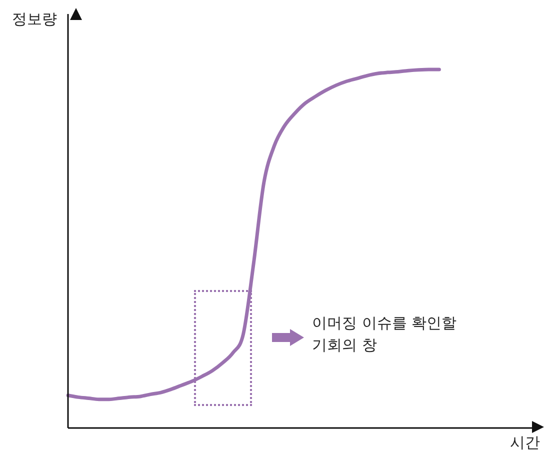 The width and height of the screenshot is (548, 455). I want to click on x-axis-title: 시간, so click(525, 442).